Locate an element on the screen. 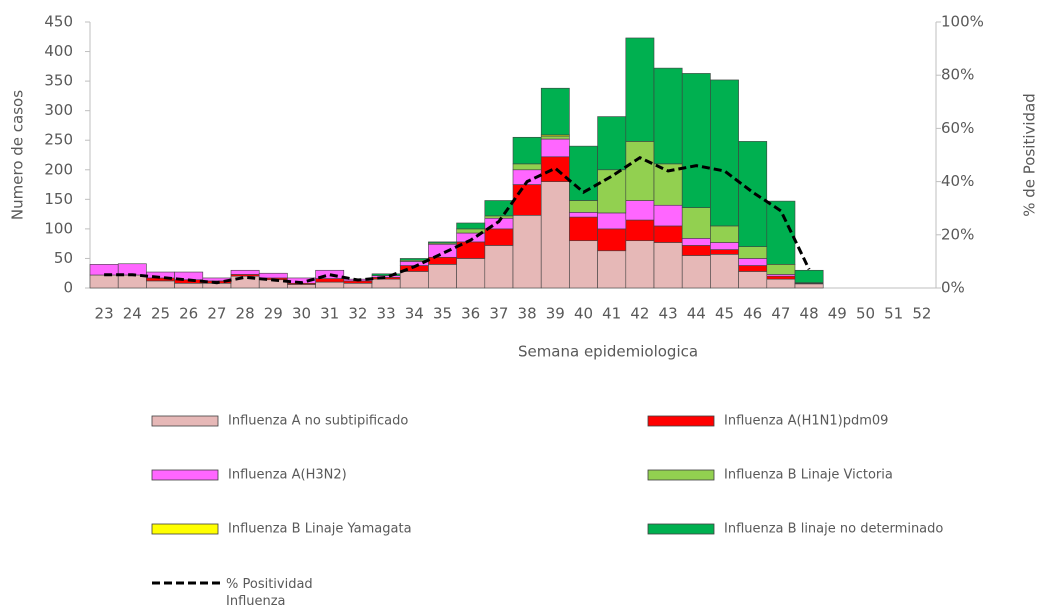 This screenshot has height=613, width=1039. y2-axis-title: % de Positividad is located at coordinates (1030, 155).